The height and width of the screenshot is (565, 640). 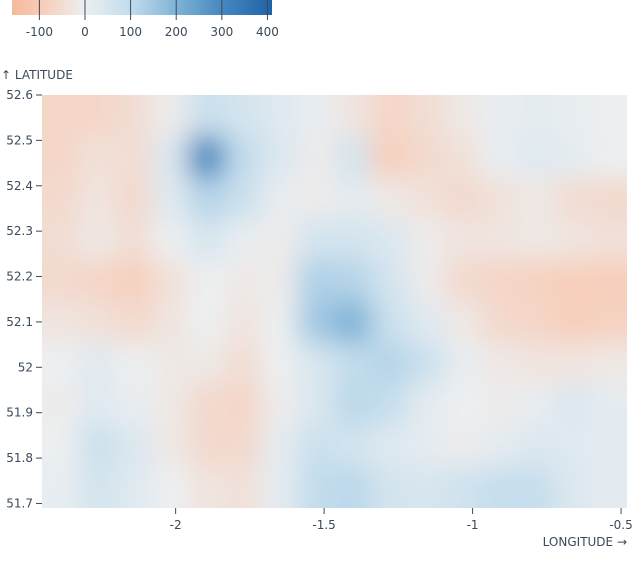 What do you see at coordinates (19, 95) in the screenshot?
I see `y-tick-label: 52.6` at bounding box center [19, 95].